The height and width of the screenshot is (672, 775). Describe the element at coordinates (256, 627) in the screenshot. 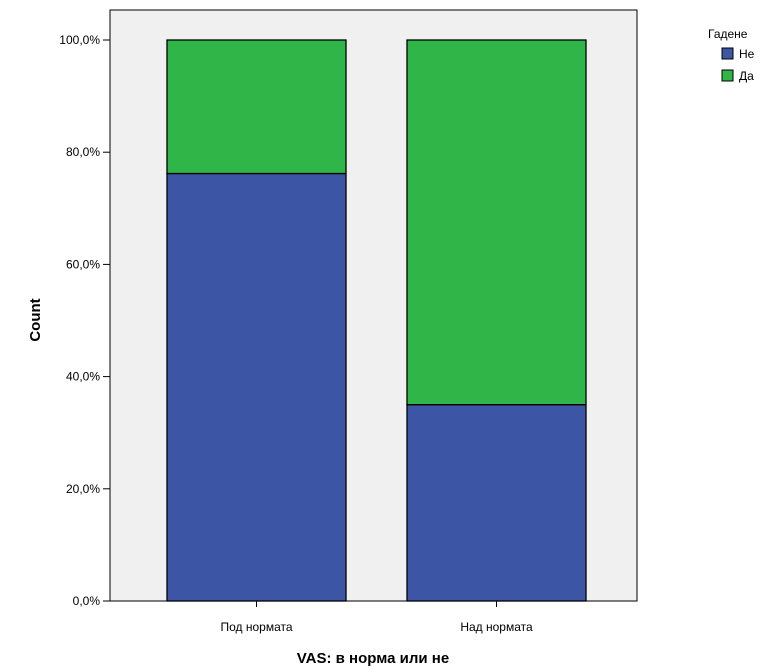

I see `x-tick-label: Под нормата` at that location.